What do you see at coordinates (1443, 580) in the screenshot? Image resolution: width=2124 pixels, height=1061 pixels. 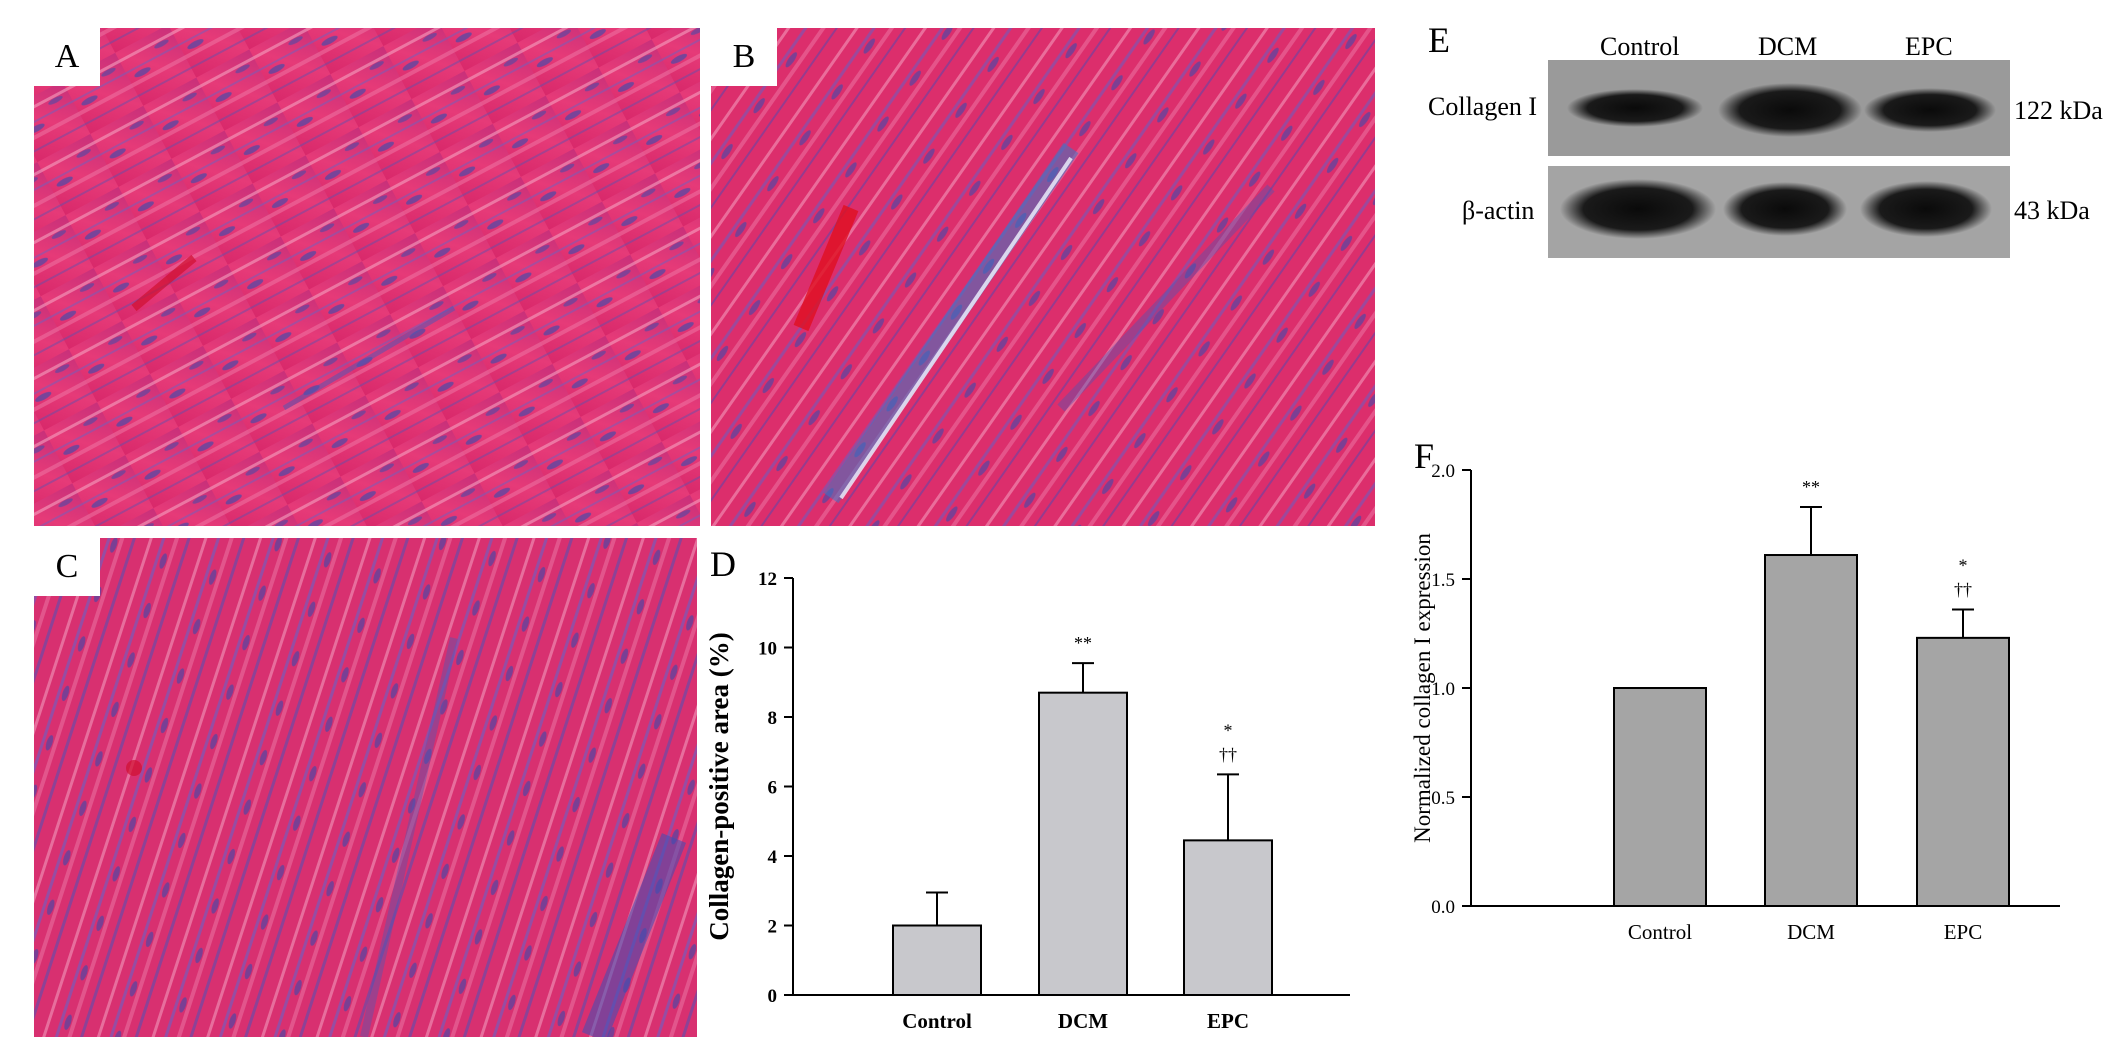 I see `y-tick-label: 1.5` at bounding box center [1443, 580].